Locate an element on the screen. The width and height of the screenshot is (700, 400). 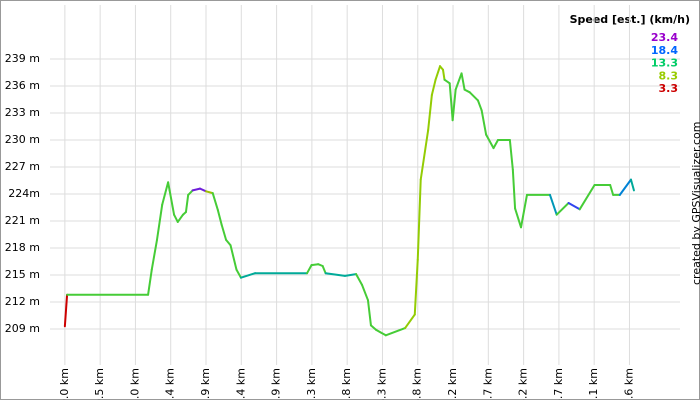
y-tick-label: 218 m is located at coordinates (22, 247).